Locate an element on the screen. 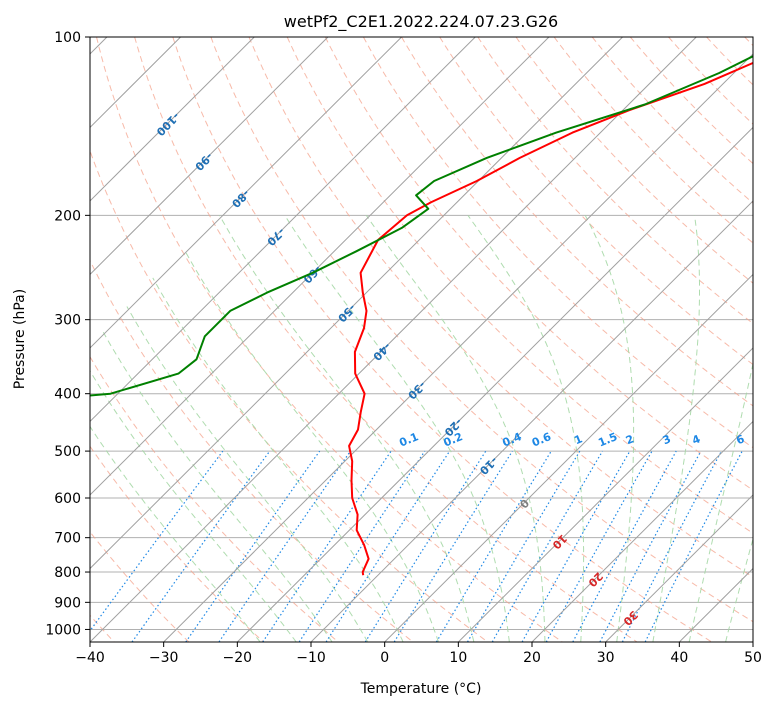 This screenshot has height=708, width=775. isotherm-label: -80 is located at coordinates (240, 198).